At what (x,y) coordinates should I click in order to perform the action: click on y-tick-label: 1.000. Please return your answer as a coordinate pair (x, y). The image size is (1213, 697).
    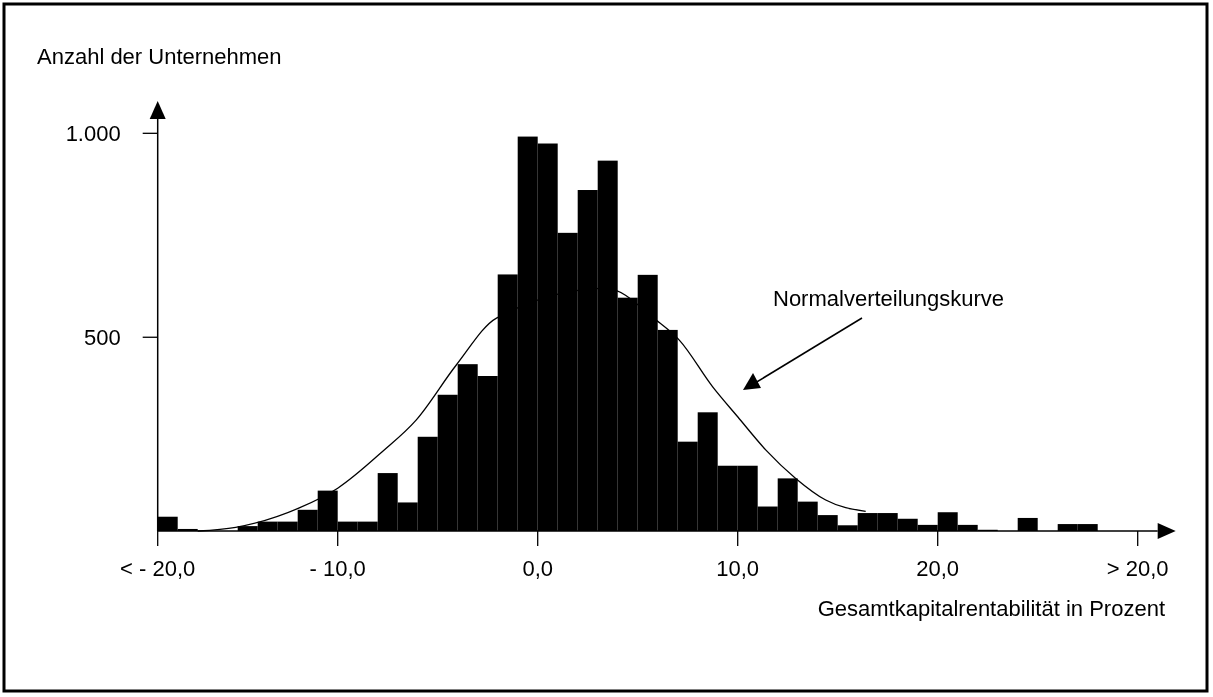
    Looking at the image, I should click on (93, 134).